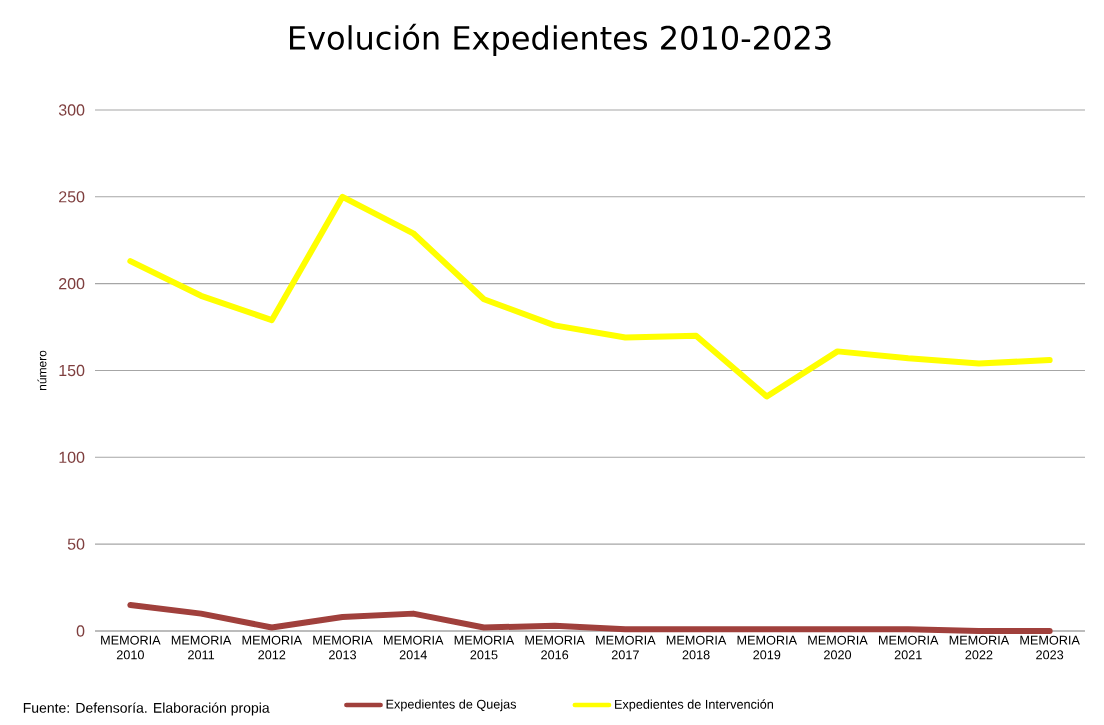 The height and width of the screenshot is (725, 1104). Describe the element at coordinates (80, 631) in the screenshot. I see `y-tick-label: 0` at that location.